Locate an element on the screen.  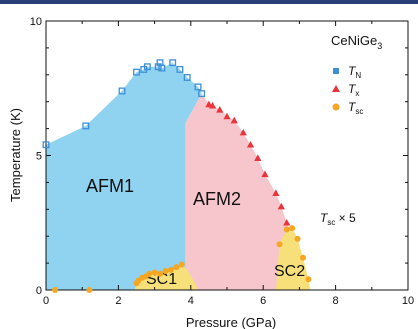
x-tick-label: 10 is located at coordinates (408, 301).